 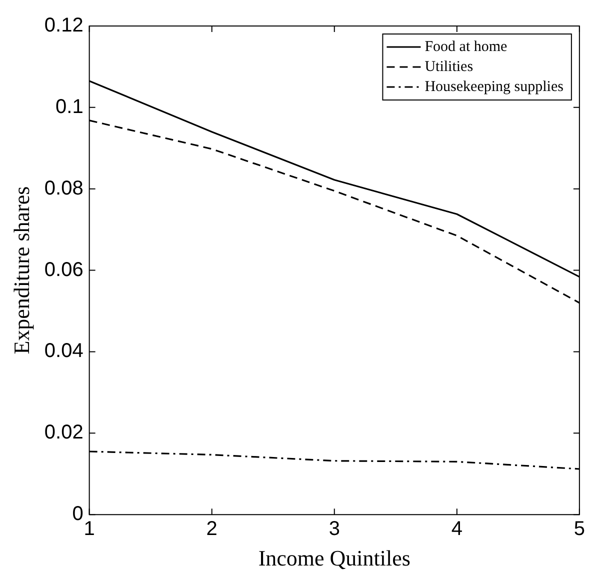 I want to click on y-tick-label: 0.12, so click(x=64, y=25).